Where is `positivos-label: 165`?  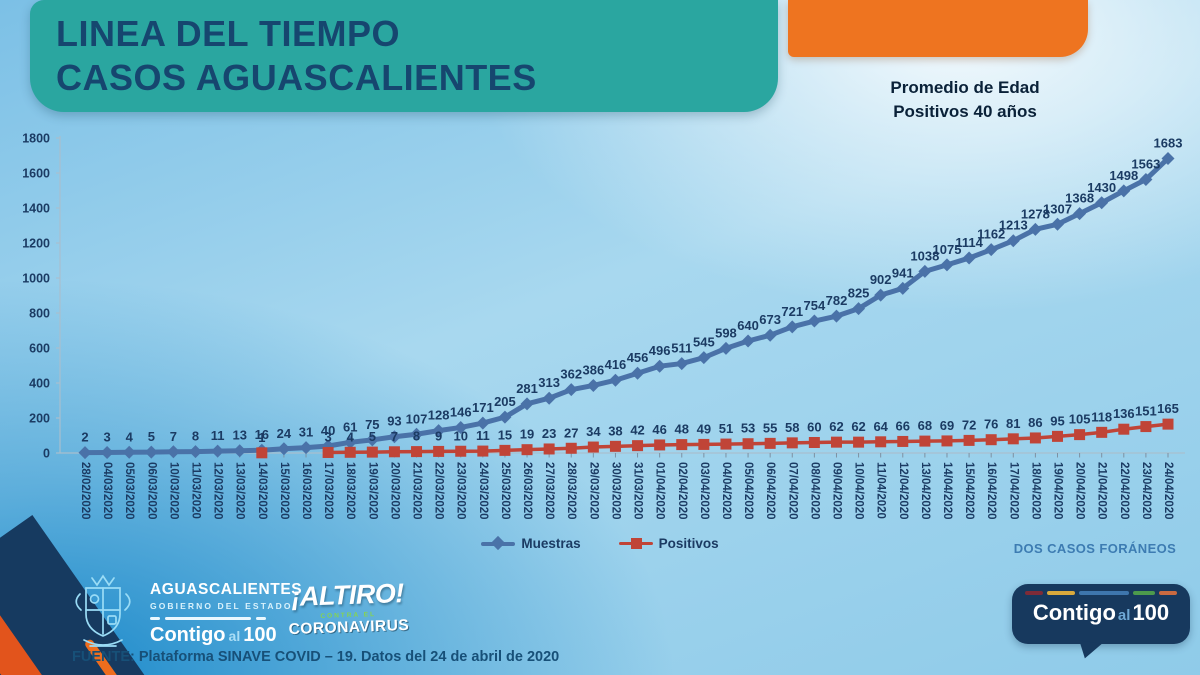 positivos-label: 165 is located at coordinates (1168, 408).